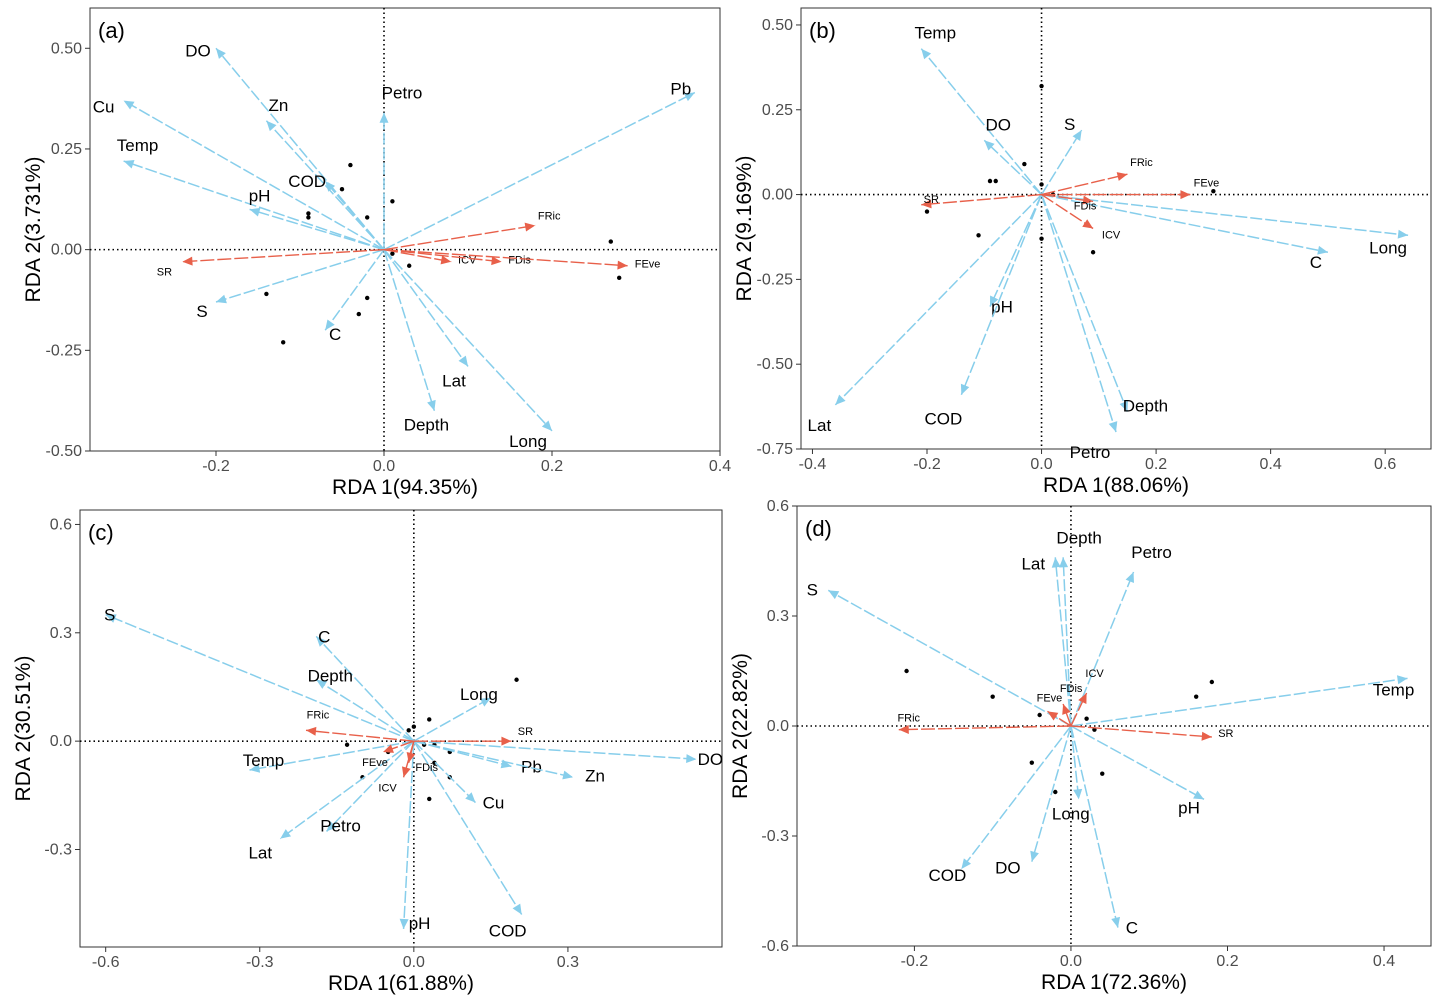 This screenshot has width=1445, height=1000. Describe the element at coordinates (1041, 464) in the screenshot. I see `panel-b-x-tick-label: 0.0` at that location.